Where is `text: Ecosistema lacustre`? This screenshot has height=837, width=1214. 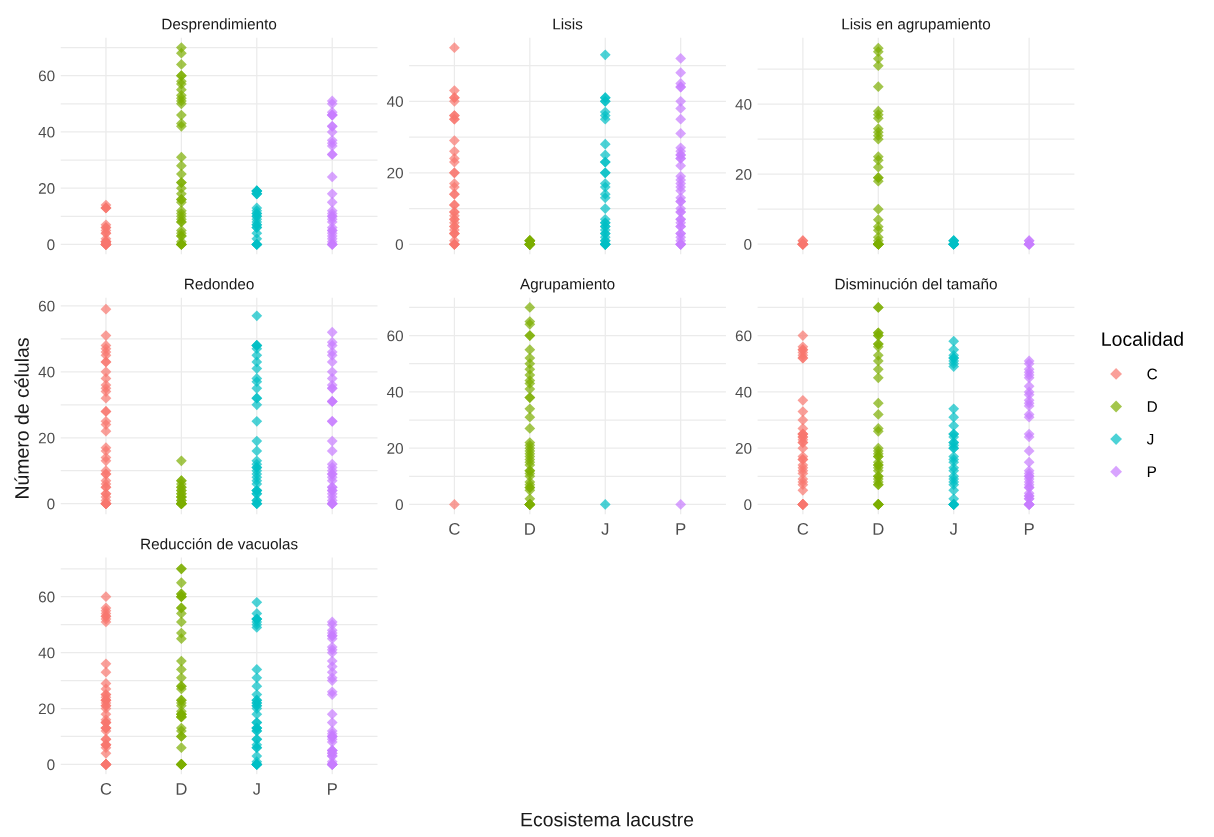
text: Ecosistema lacustre is located at coordinates (607, 819).